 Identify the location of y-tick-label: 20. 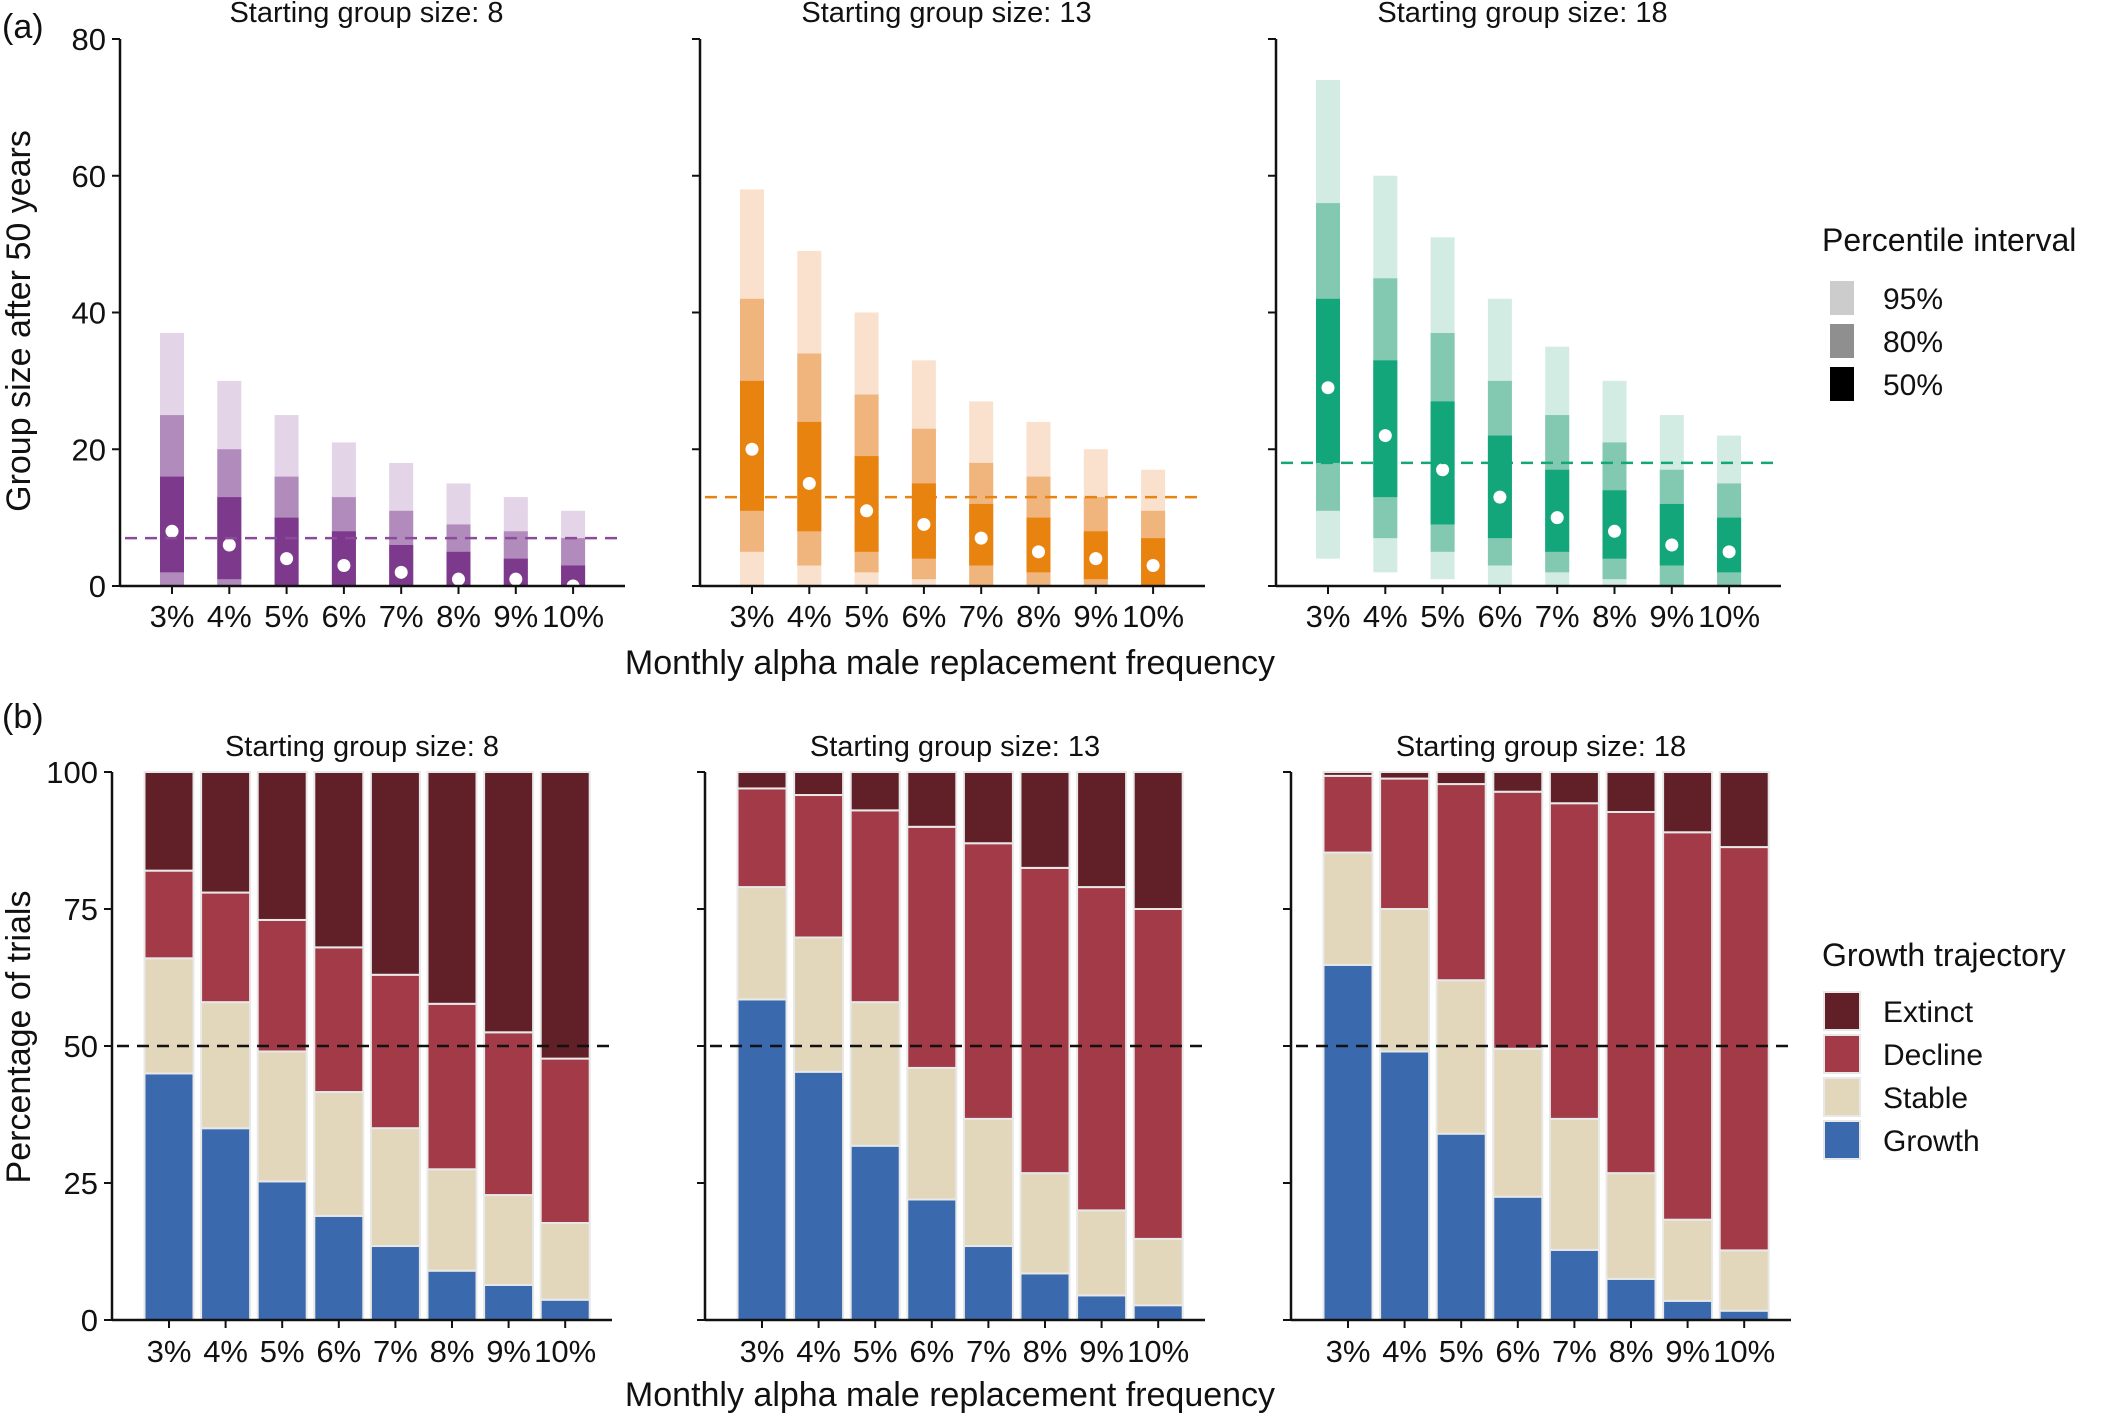
(89, 449).